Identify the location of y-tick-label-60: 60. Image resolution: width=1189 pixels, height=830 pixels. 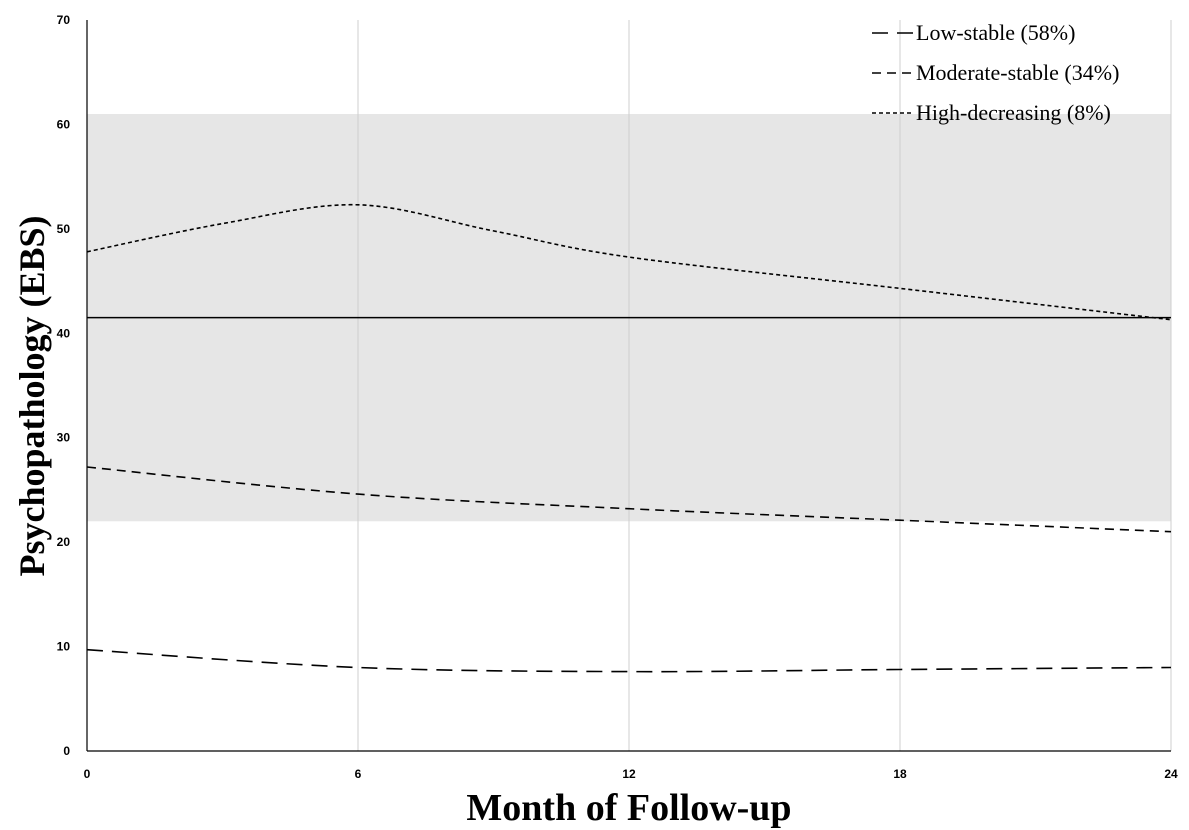
(64, 124).